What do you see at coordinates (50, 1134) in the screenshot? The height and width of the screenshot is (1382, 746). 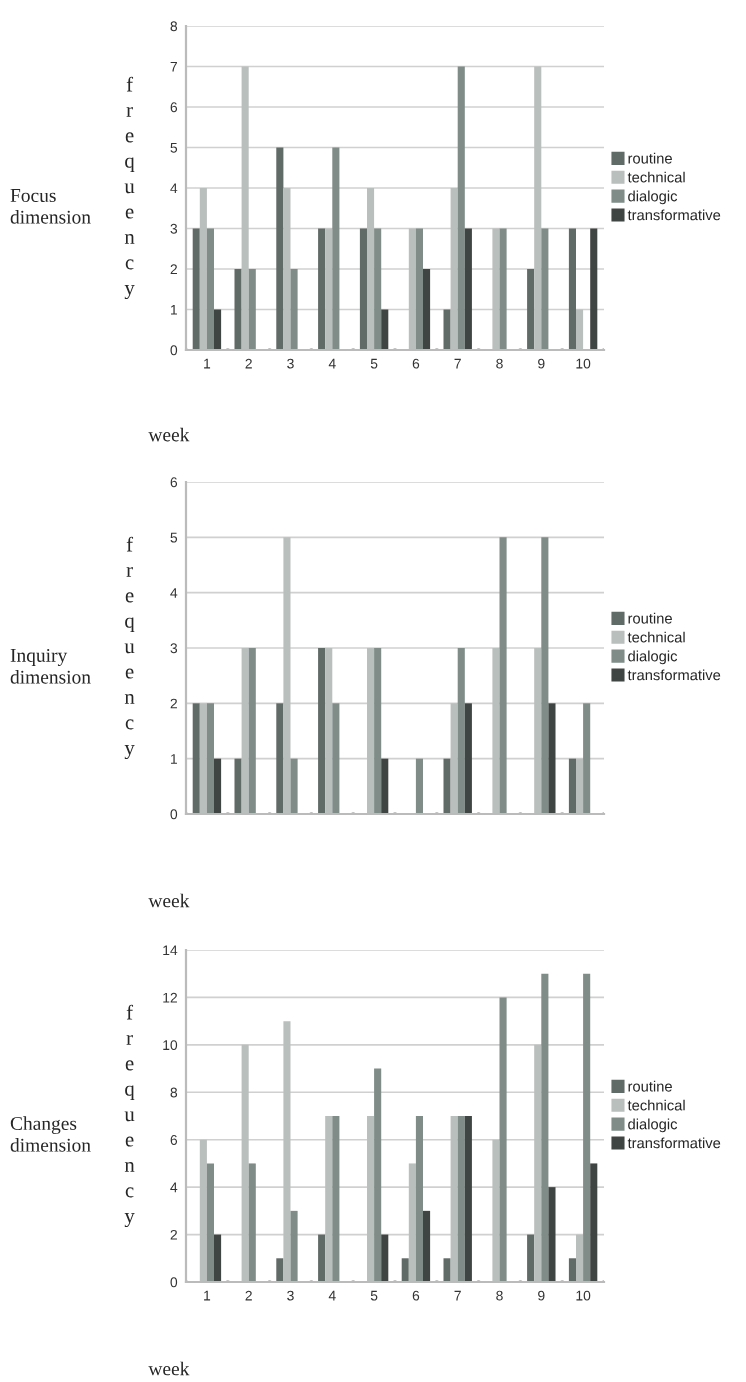 I see `text: Changes dimension` at bounding box center [50, 1134].